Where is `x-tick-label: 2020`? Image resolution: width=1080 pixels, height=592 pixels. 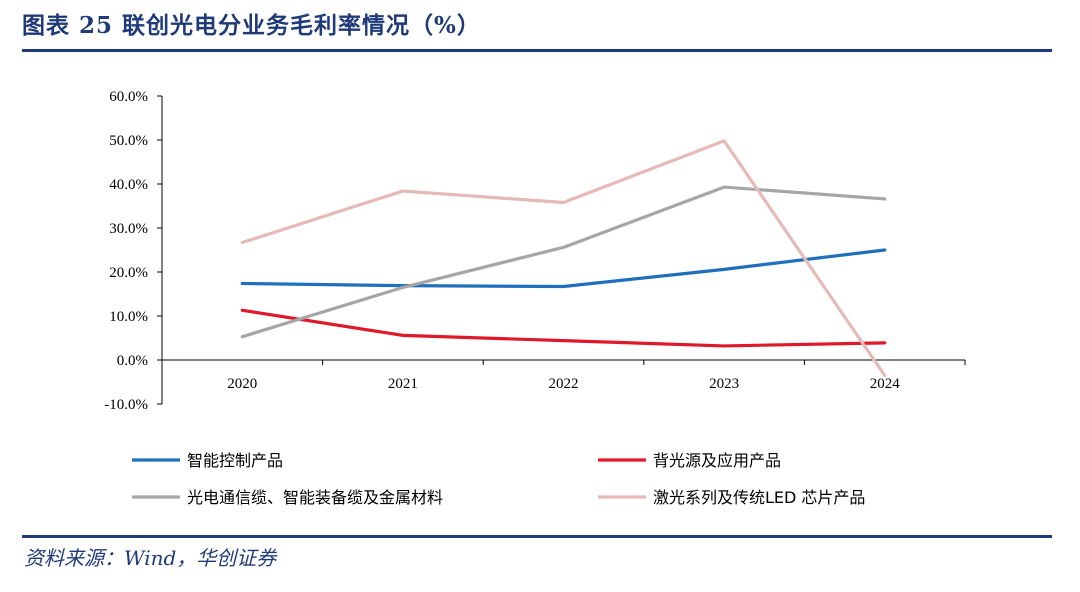 x-tick-label: 2020 is located at coordinates (242, 384).